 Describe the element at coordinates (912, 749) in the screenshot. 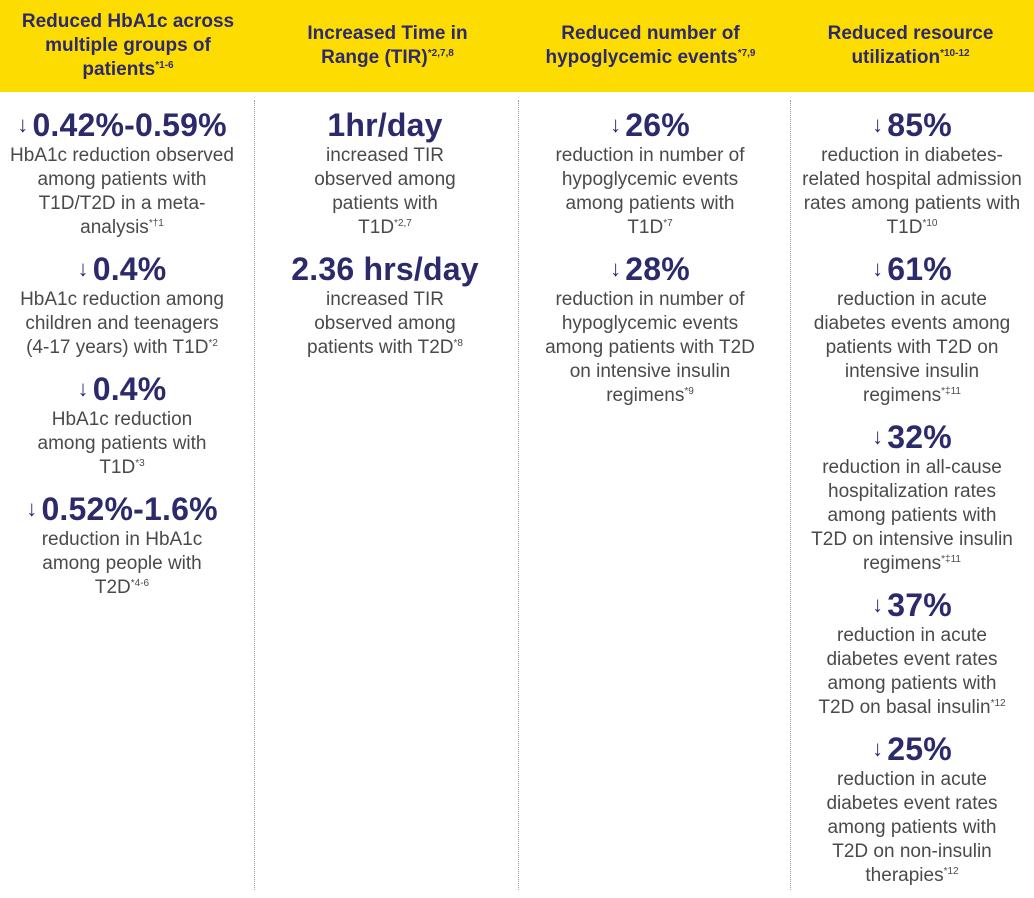

I see `stat-value: ↓ 25%` at that location.